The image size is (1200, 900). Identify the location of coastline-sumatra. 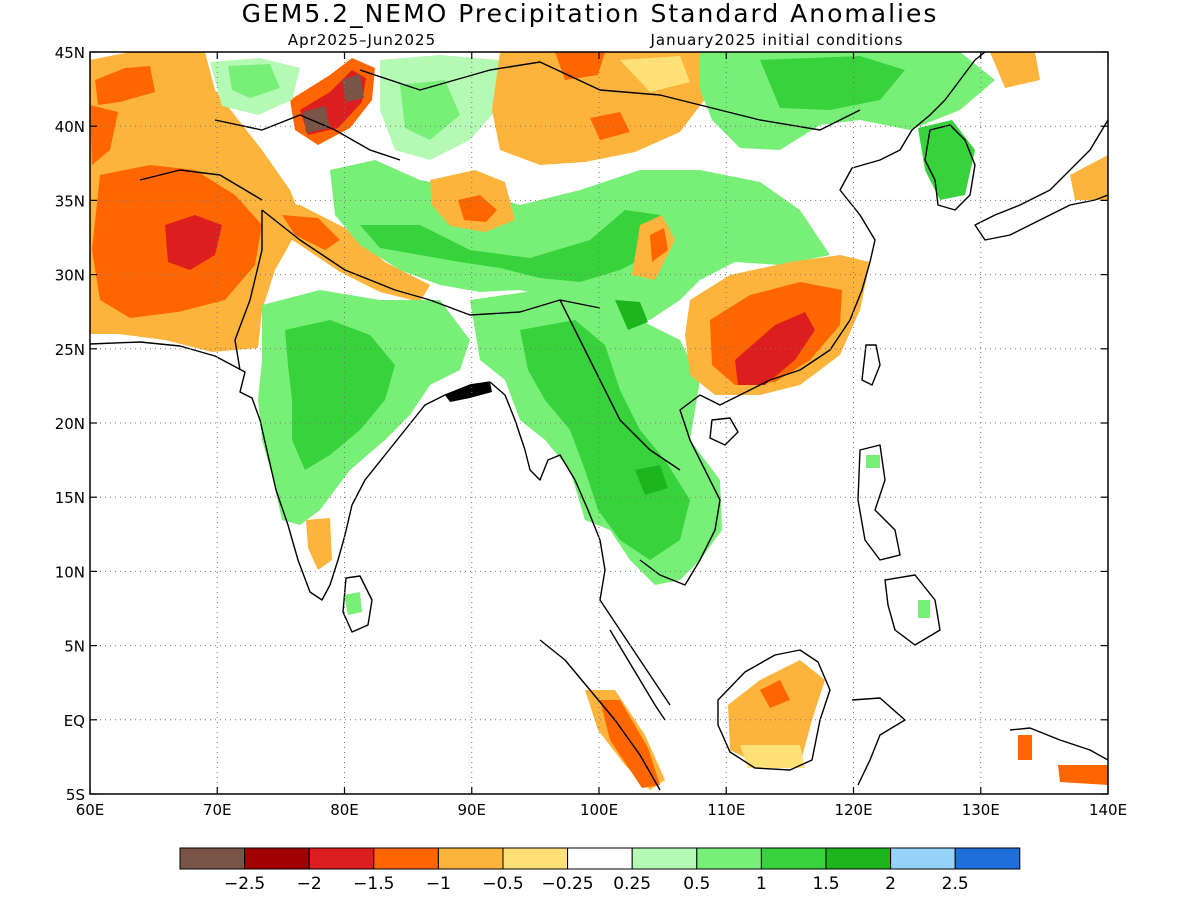
(600, 715).